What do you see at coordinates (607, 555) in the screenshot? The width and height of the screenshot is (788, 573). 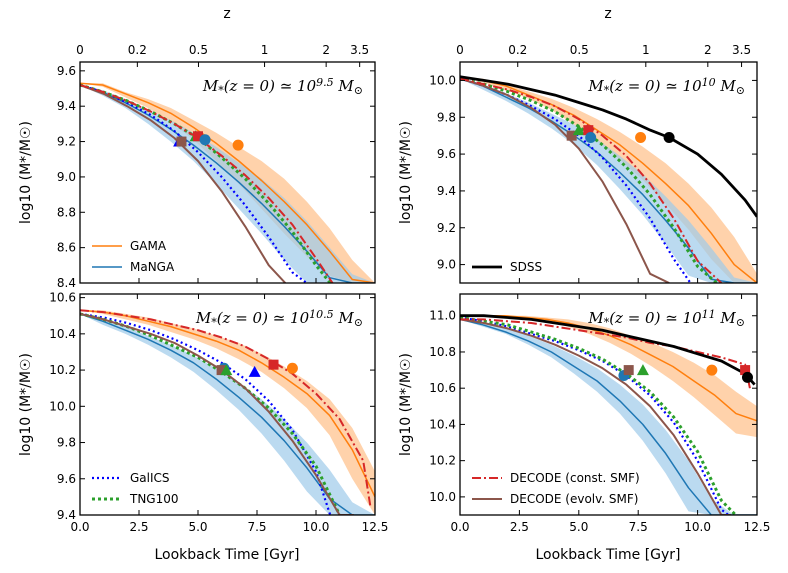 I see `x-axis-title-right: Lookback Time [Gyr]` at bounding box center [607, 555].